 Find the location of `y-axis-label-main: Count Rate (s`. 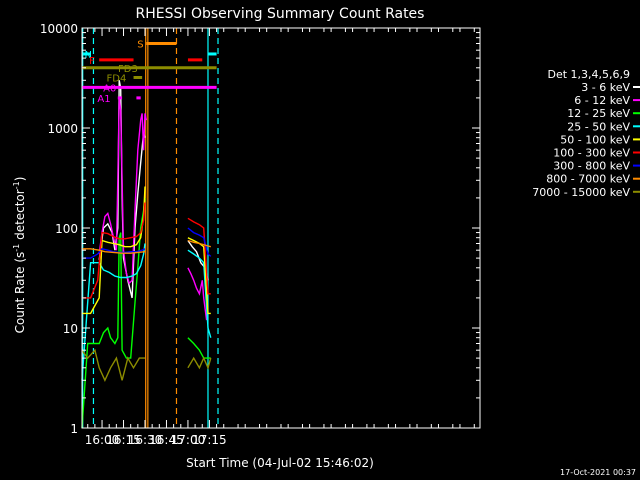

y-axis-label-main: Count Rate (s is located at coordinates (20, 293).